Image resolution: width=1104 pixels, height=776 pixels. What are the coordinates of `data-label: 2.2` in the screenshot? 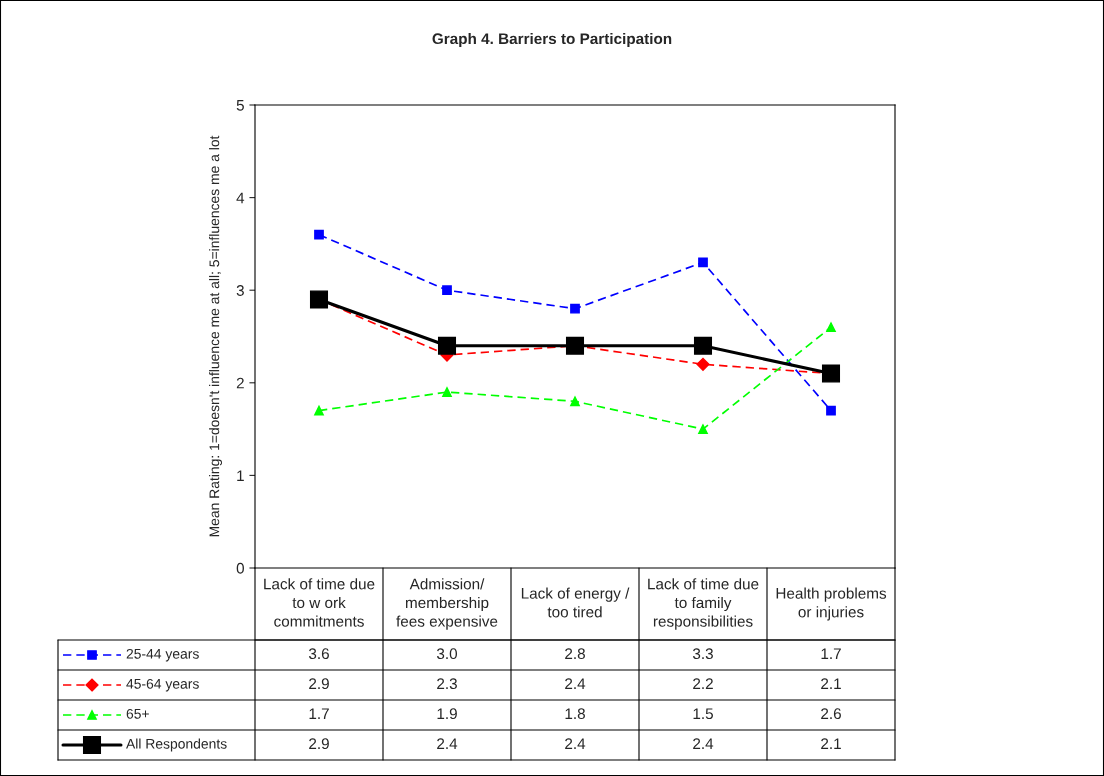 It's located at (703, 683).